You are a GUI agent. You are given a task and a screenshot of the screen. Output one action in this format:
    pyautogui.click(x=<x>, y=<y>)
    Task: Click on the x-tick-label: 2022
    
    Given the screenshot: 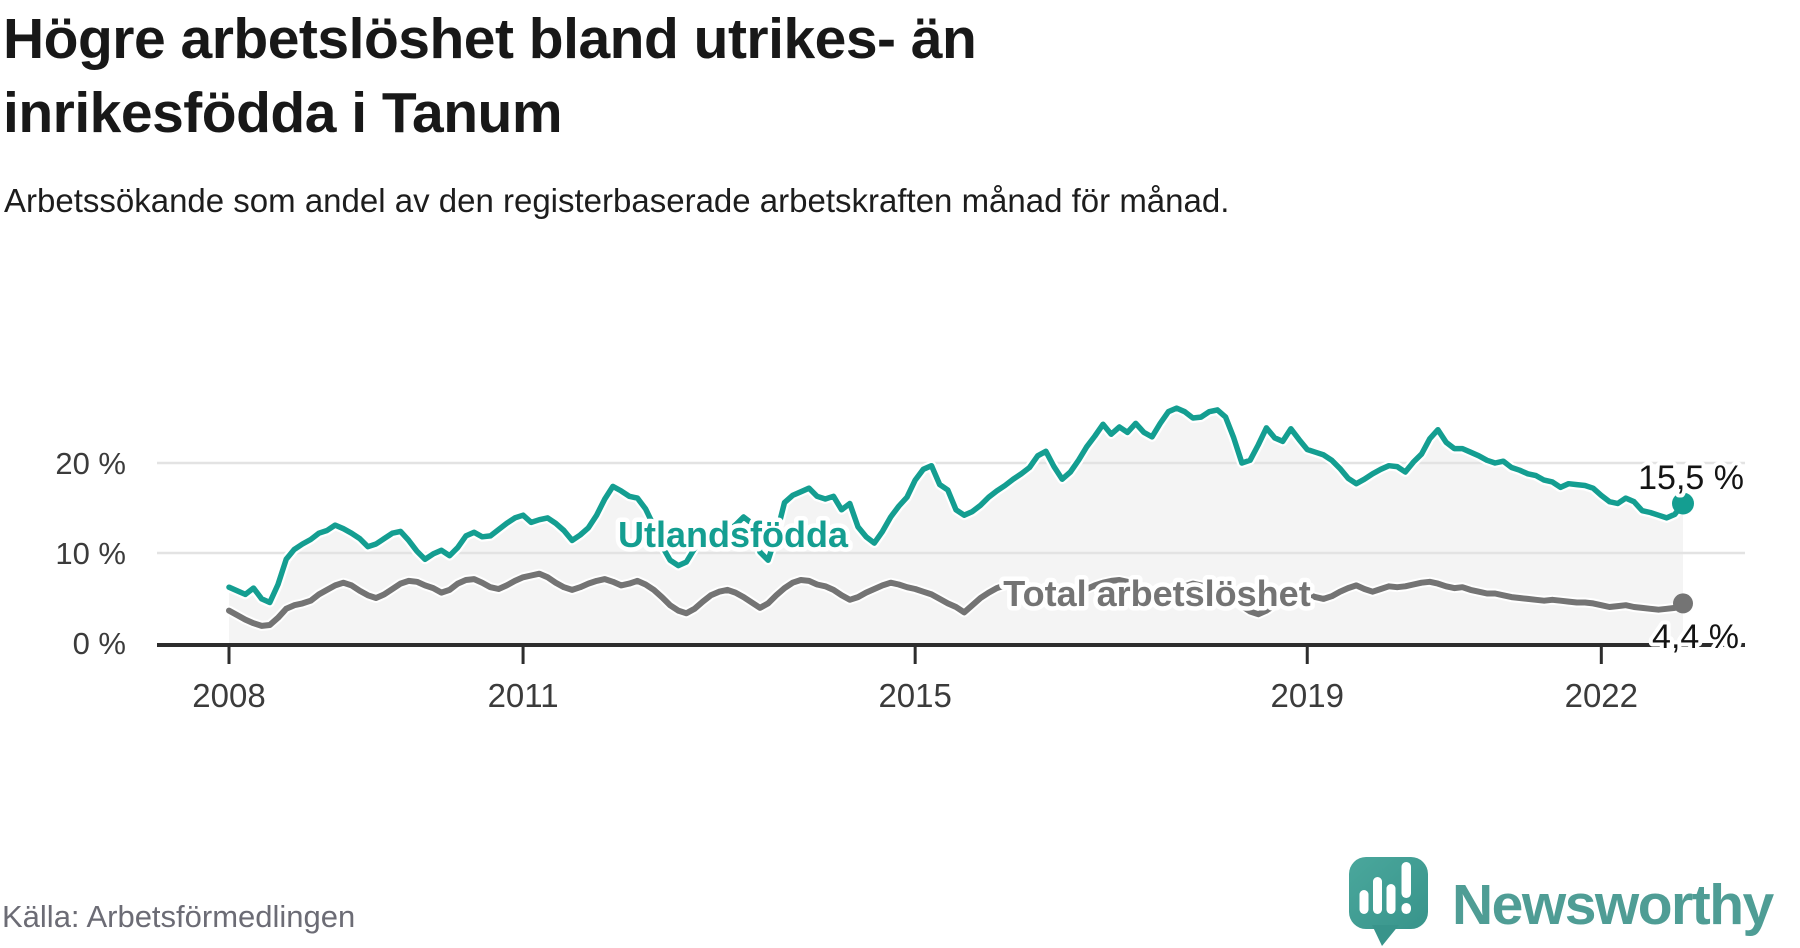 What is the action you would take?
    pyautogui.click(x=1601, y=695)
    